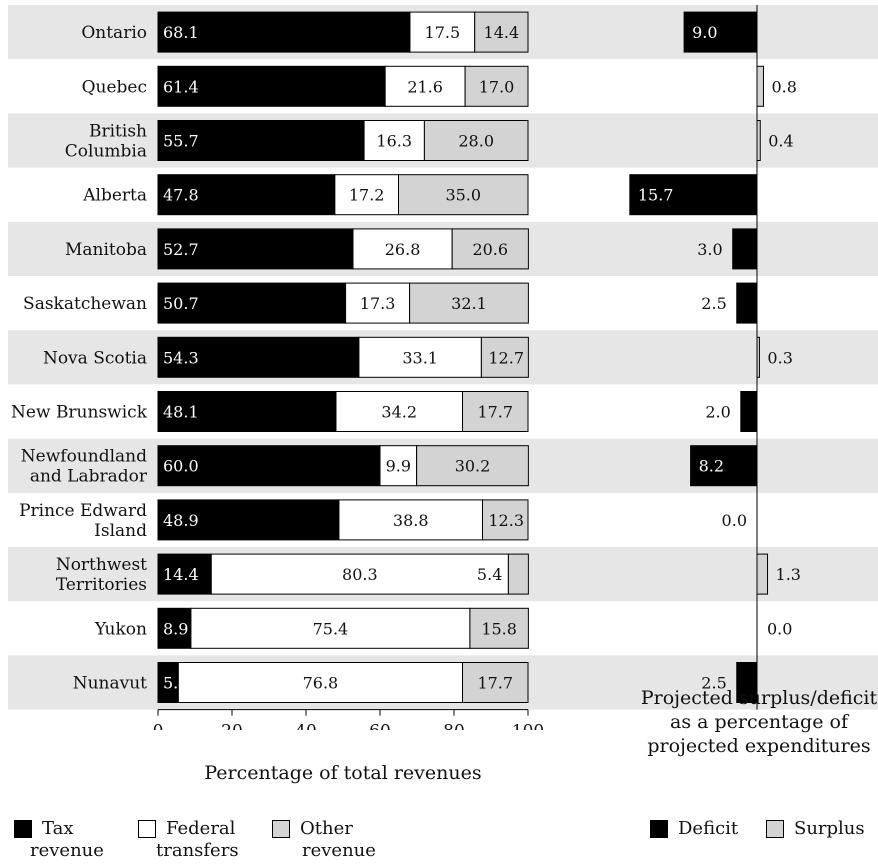  I want to click on bar-label-tax-7: 48.1, so click(181, 412).